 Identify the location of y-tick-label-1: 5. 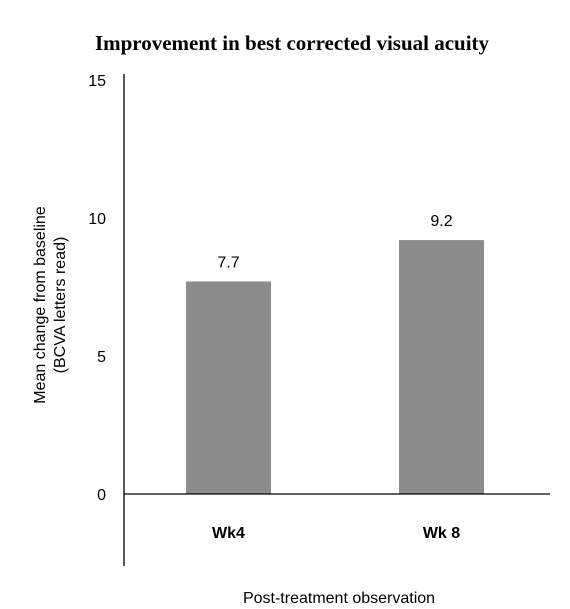
(101, 357).